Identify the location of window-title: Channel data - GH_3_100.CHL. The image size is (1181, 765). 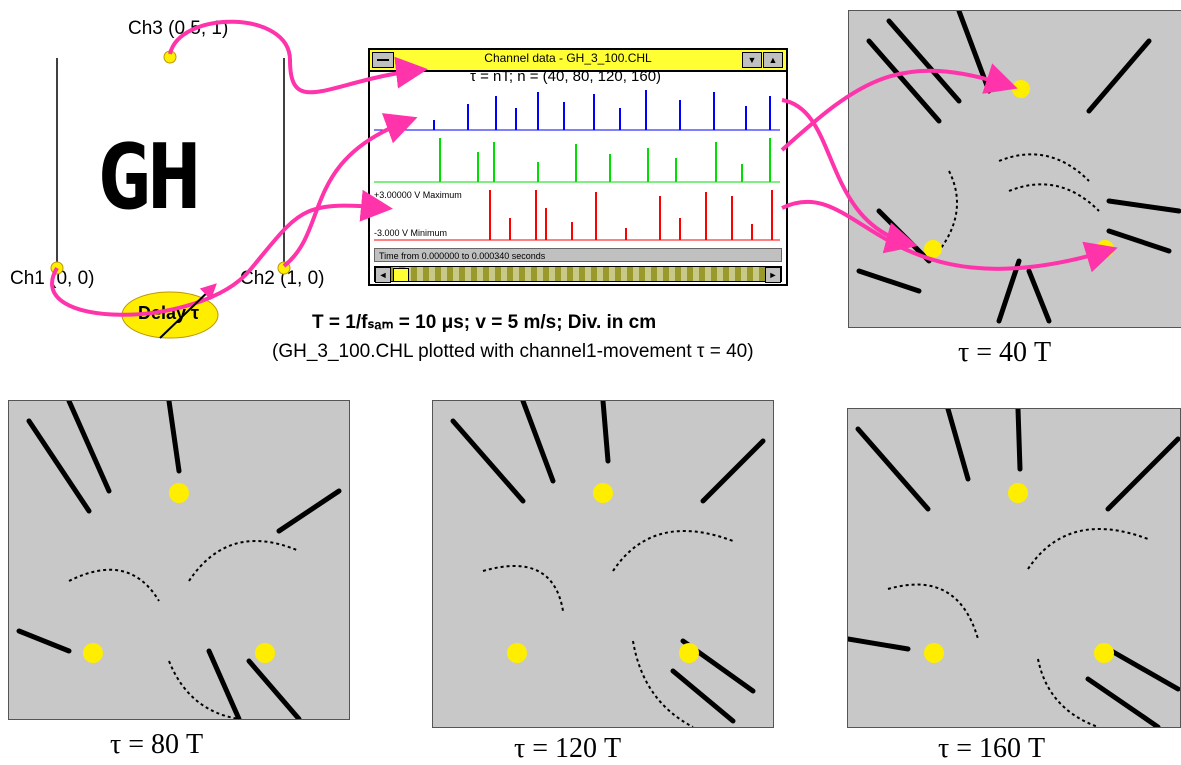
(568, 58).